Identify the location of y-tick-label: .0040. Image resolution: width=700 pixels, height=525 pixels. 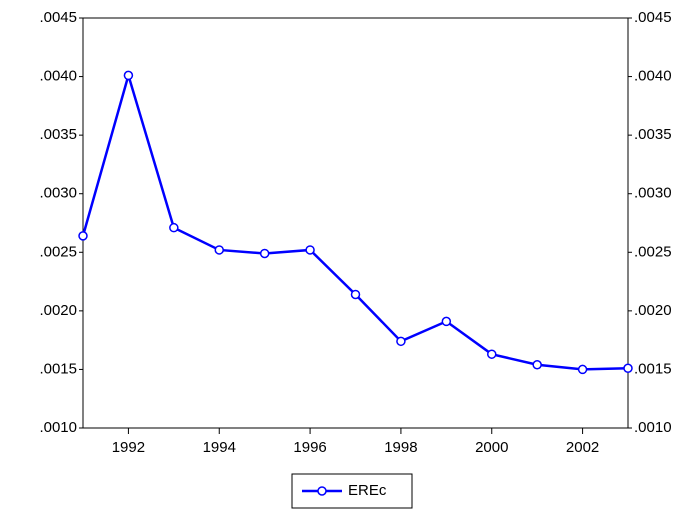
(58, 76).